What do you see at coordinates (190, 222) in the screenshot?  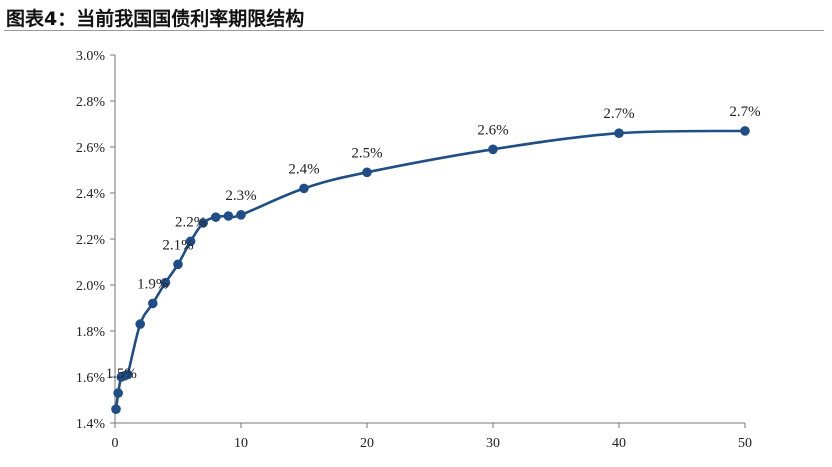 I see `data-label: 2.2%` at bounding box center [190, 222].